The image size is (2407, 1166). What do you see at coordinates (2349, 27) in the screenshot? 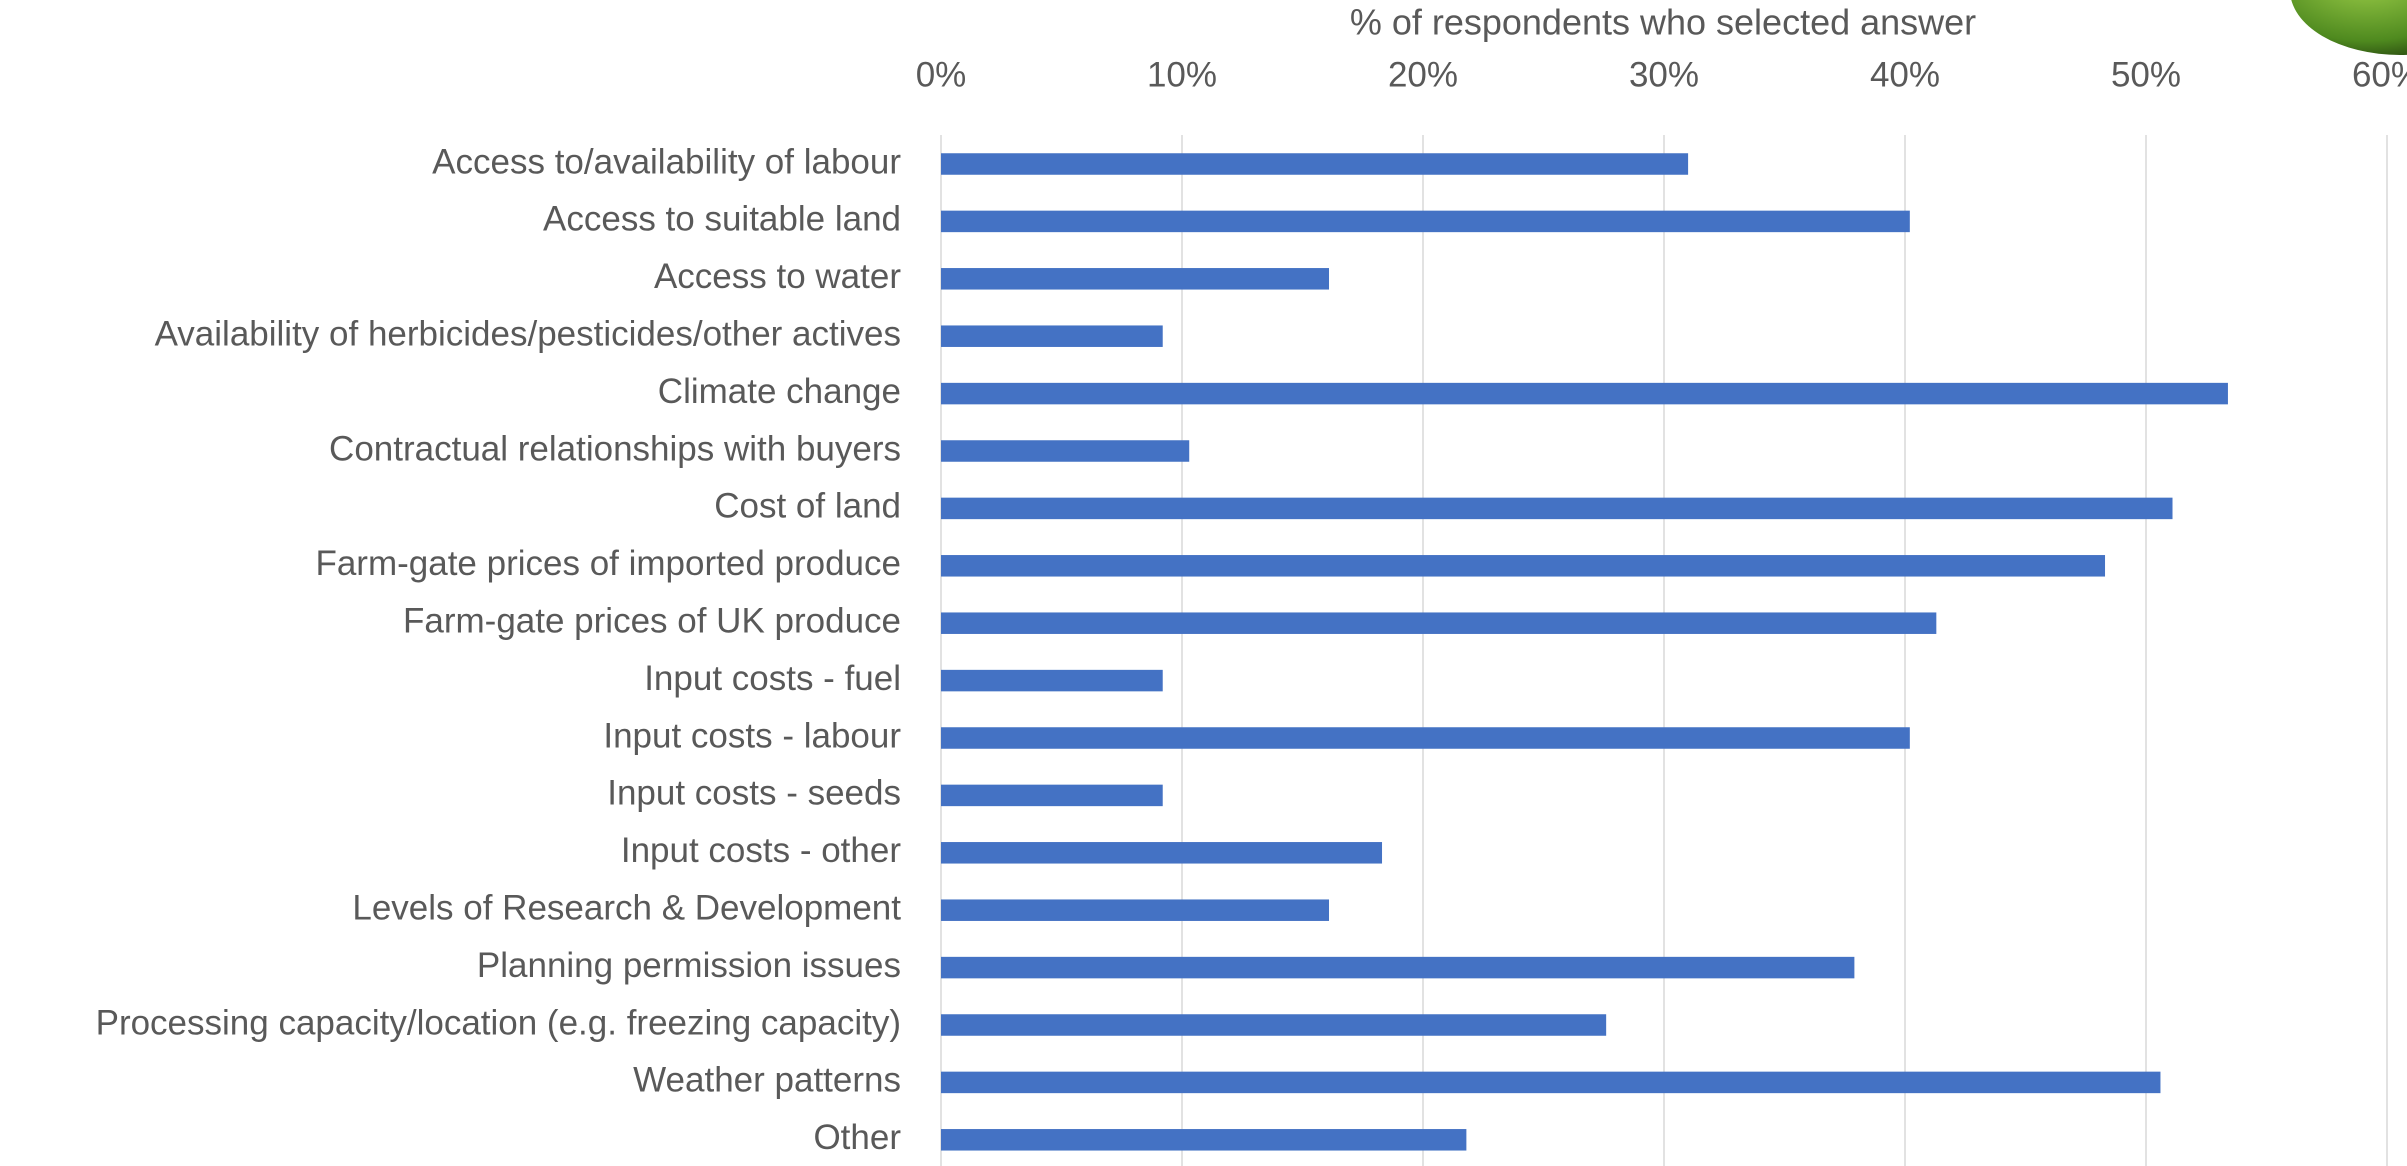
I see `apple-decoration` at bounding box center [2349, 27].